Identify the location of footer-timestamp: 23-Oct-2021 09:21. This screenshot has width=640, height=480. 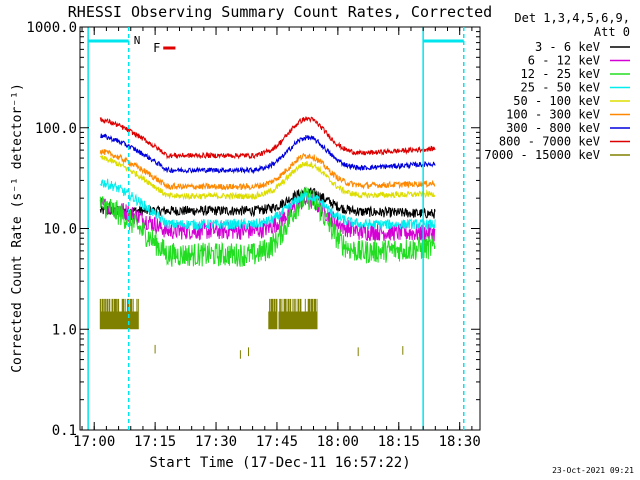
(593, 470).